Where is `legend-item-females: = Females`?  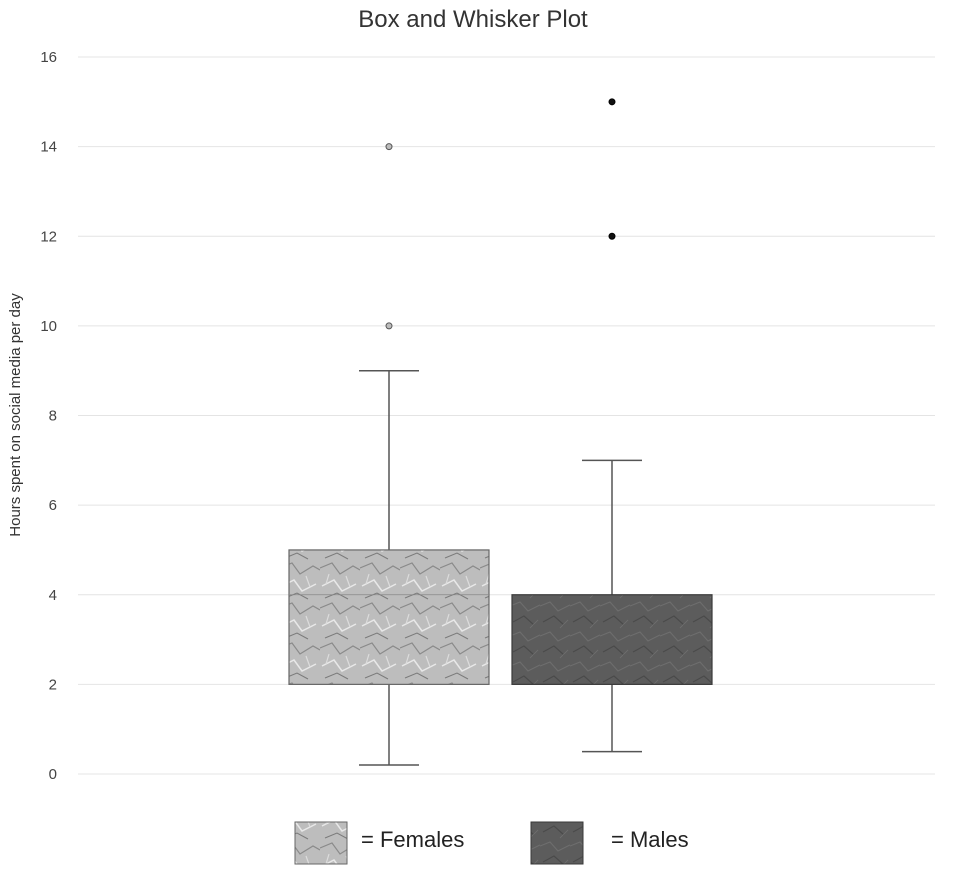 legend-item-females: = Females is located at coordinates (379, 843).